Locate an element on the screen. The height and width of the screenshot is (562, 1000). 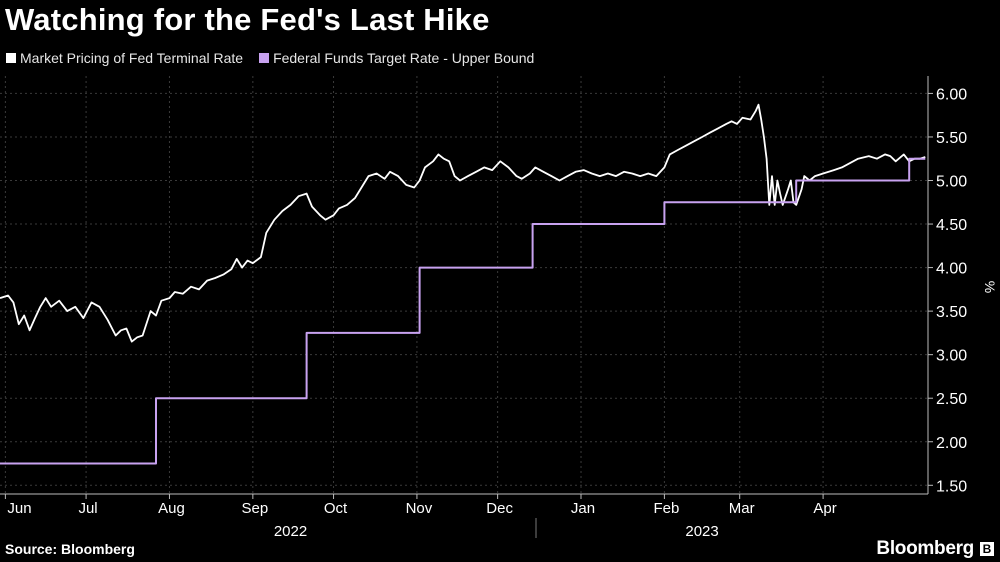
legend-item-terminal: Market Pricing of Fed Terminal Rate is located at coordinates (124, 58).